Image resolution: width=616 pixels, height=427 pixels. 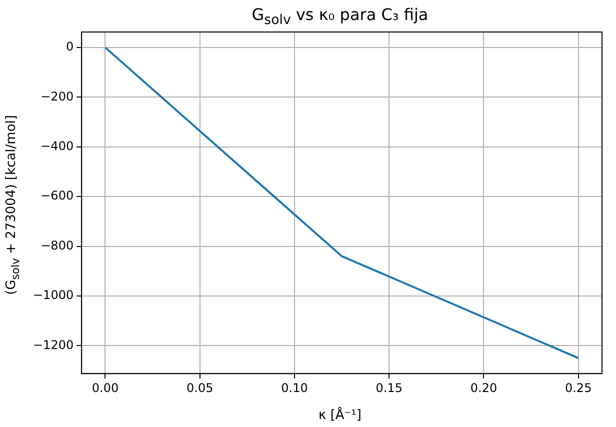 I want to click on chart-title: G$_{solv}$ vs κ₀ para C₃ fija, so click(x=340, y=16).